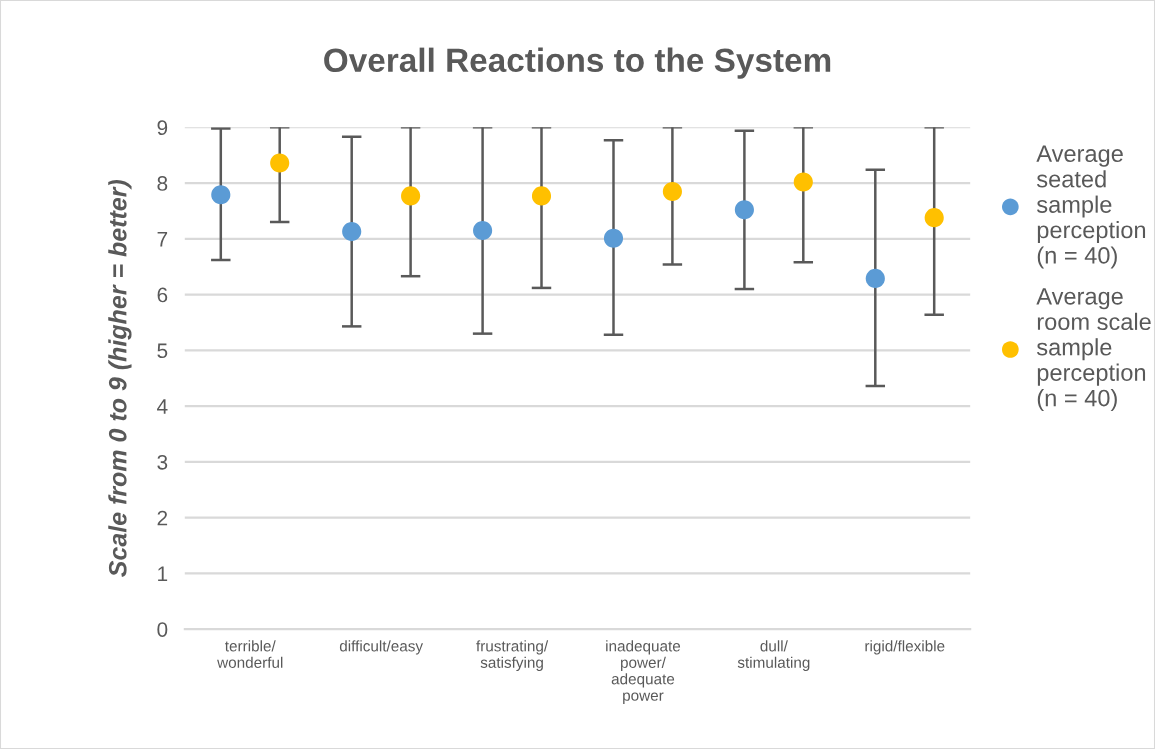 This screenshot has height=749, width=1155. Describe the element at coordinates (643, 672) in the screenshot. I see `x-tick-label: inadequate power/ adequate power` at that location.